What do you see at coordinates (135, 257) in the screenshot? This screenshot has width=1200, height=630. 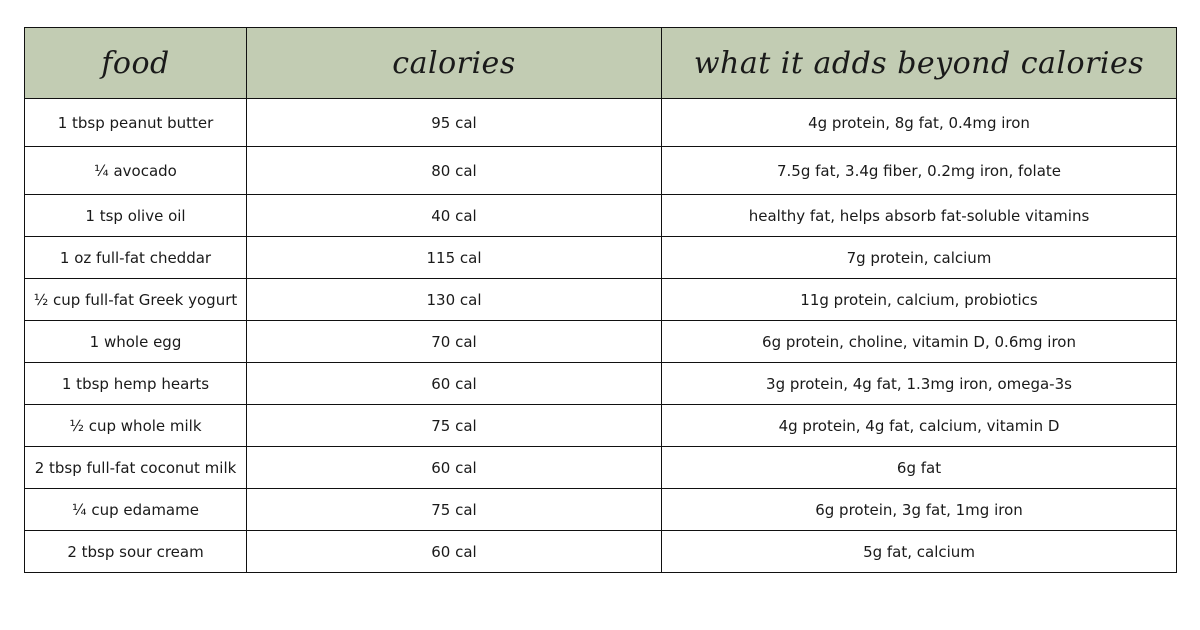 I see `cell-food: 1 oz full-fat cheddar` at bounding box center [135, 257].